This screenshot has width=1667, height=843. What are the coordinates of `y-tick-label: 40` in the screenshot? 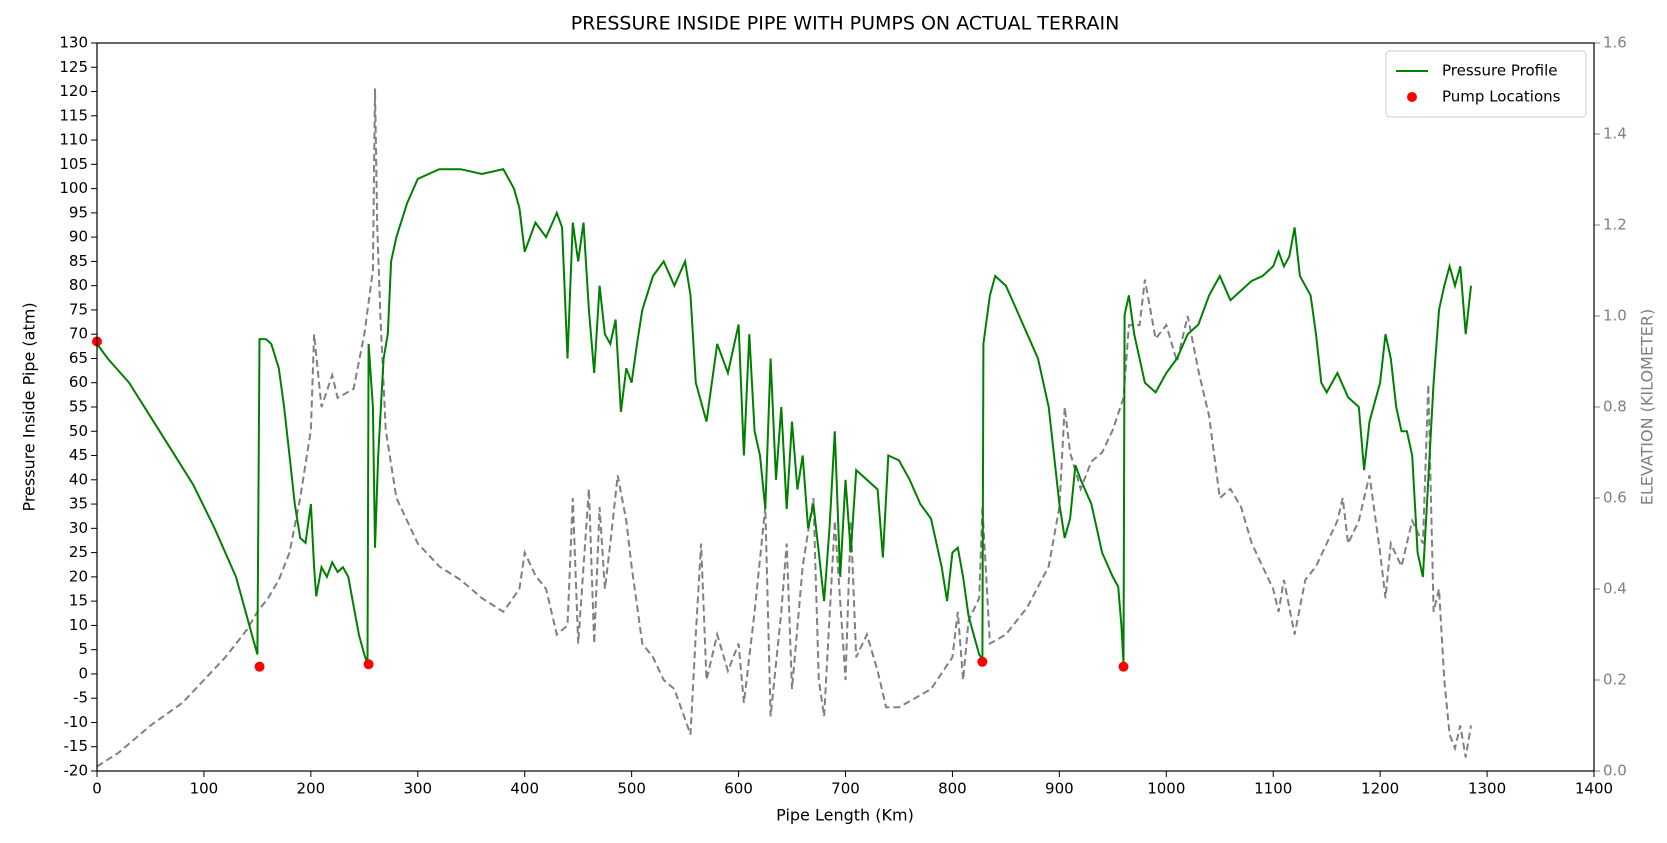 It's located at (78, 479).